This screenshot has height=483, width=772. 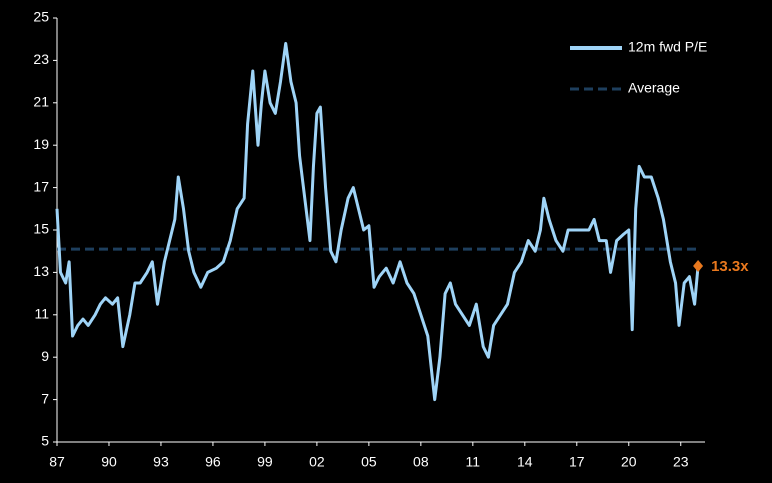 What do you see at coordinates (45, 398) in the screenshot?
I see `y-tick-label: 7` at bounding box center [45, 398].